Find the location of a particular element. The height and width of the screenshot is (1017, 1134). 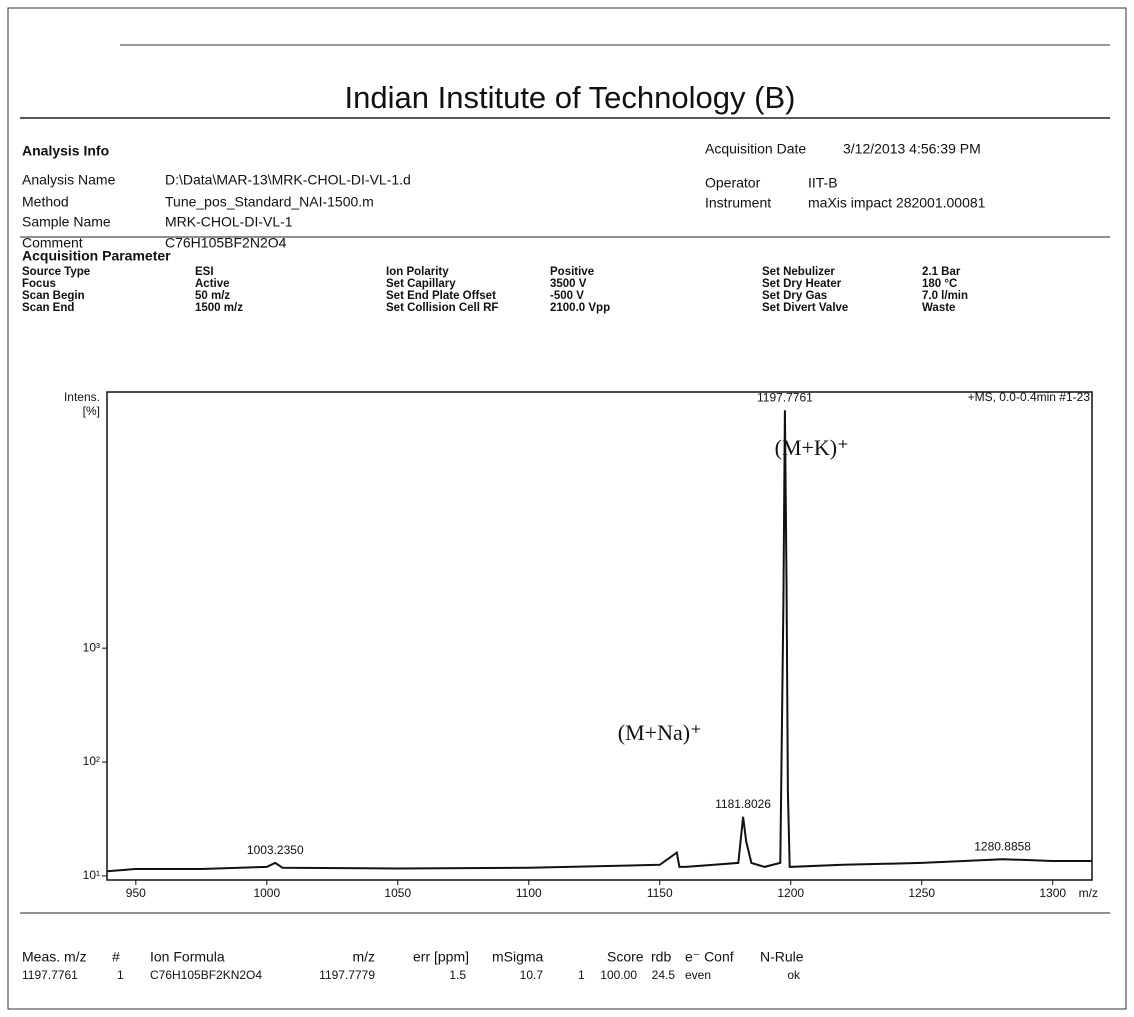

column-header: e⁻ Conf is located at coordinates (709, 957).